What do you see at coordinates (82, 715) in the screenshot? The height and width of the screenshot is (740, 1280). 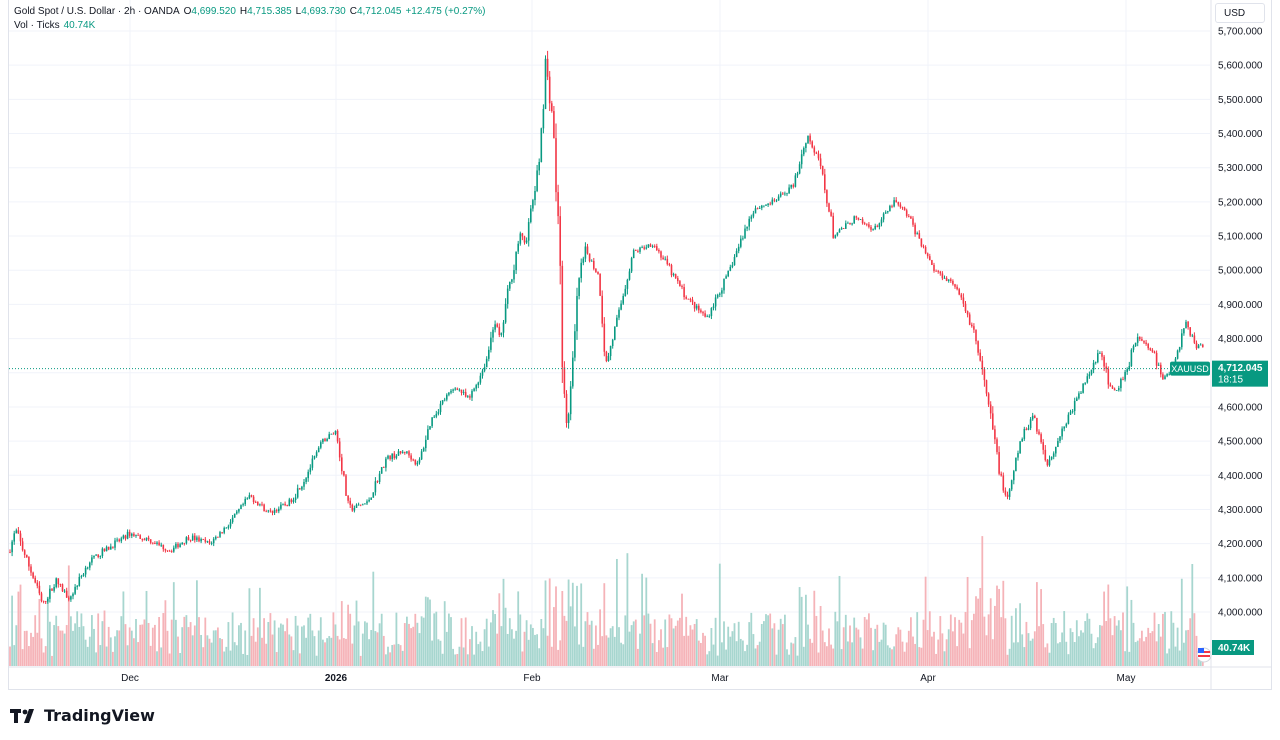 I see `tradingview-logo: TradingView` at bounding box center [82, 715].